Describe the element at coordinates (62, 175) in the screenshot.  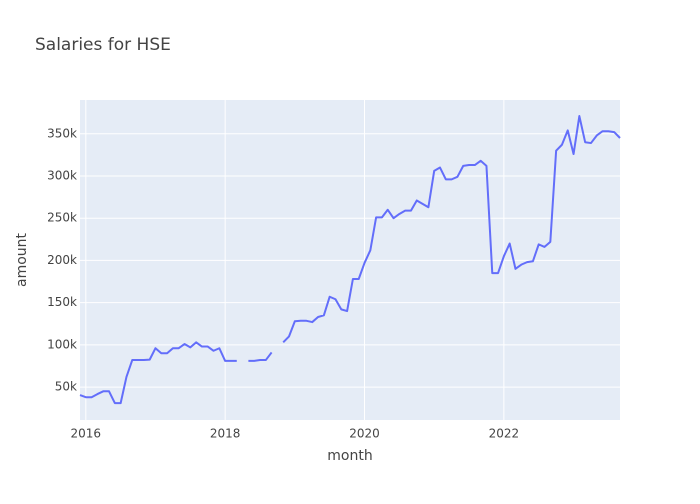
I see `y-tick-label: 300k` at that location.